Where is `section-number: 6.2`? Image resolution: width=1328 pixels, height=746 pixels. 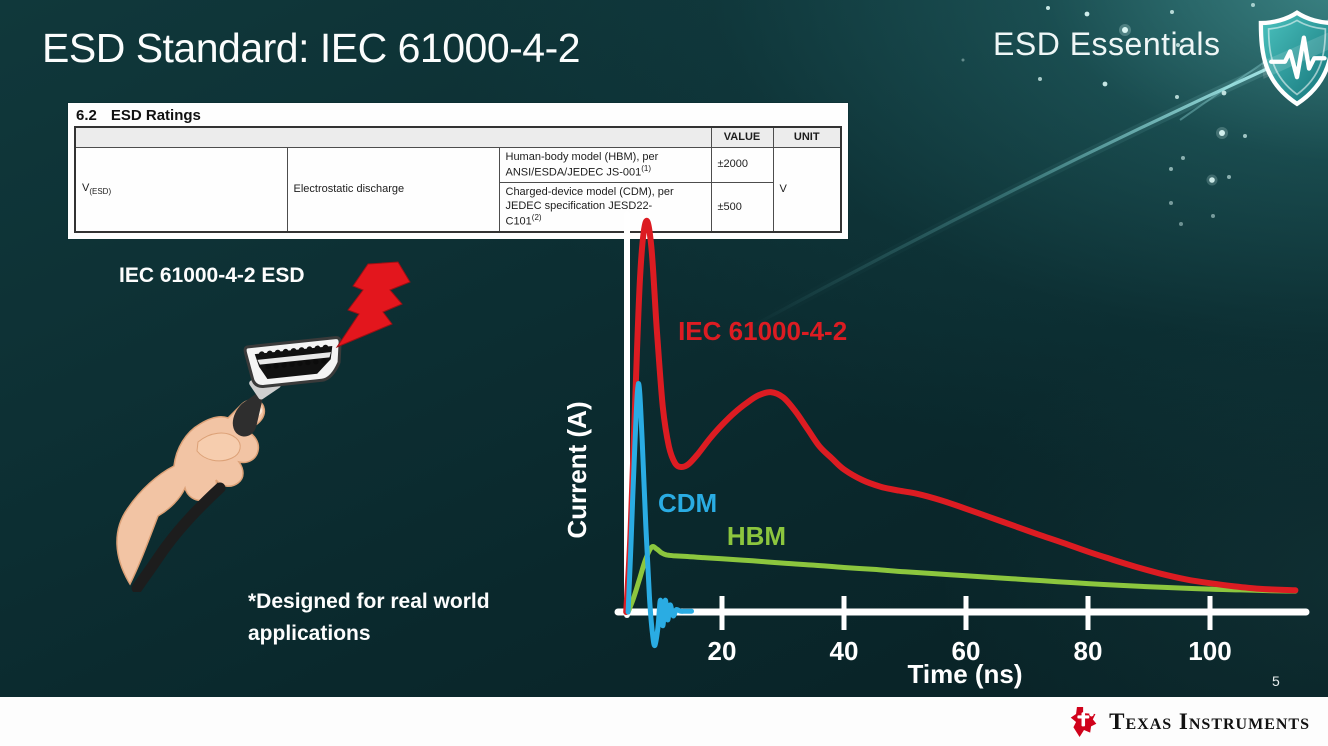 section-number: 6.2 is located at coordinates (86, 115).